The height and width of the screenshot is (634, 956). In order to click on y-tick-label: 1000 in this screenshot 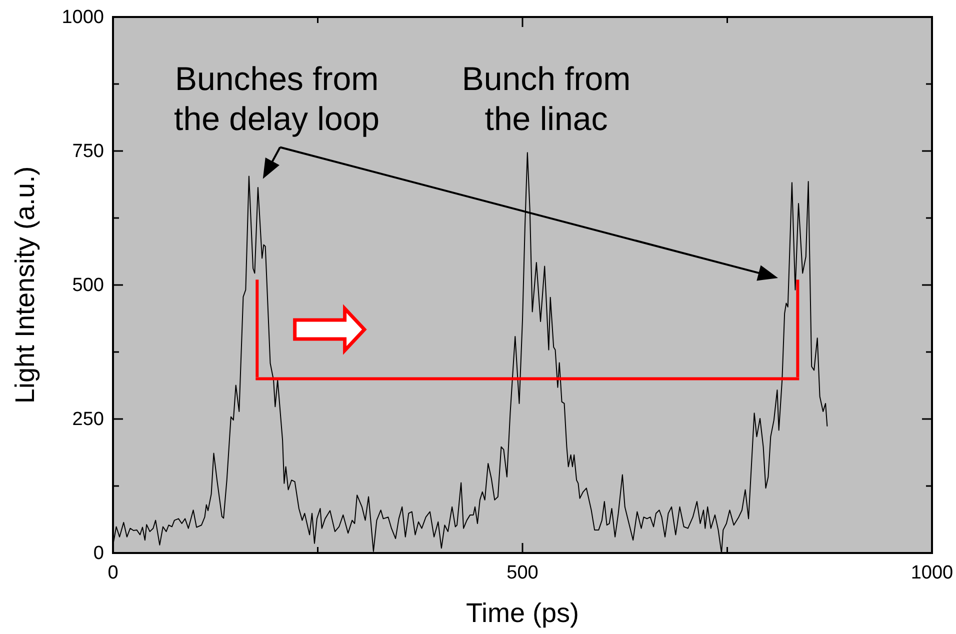, I will do `click(83, 17)`.